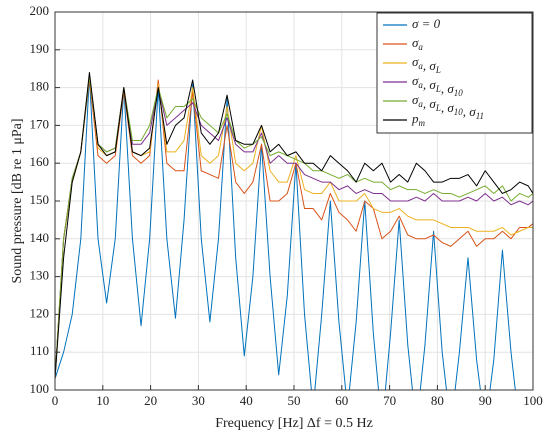 The height and width of the screenshot is (439, 550). Describe the element at coordinates (40, 86) in the screenshot. I see `y-tick-label: 180` at that location.